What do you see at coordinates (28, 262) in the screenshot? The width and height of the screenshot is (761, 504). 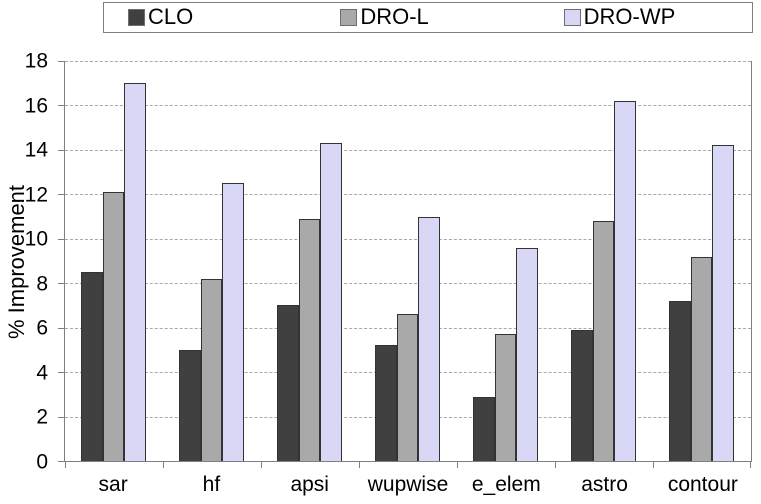 I see `y-axis-labels: 0 2 4 6 8 10 12 14 16 18` at bounding box center [28, 262].